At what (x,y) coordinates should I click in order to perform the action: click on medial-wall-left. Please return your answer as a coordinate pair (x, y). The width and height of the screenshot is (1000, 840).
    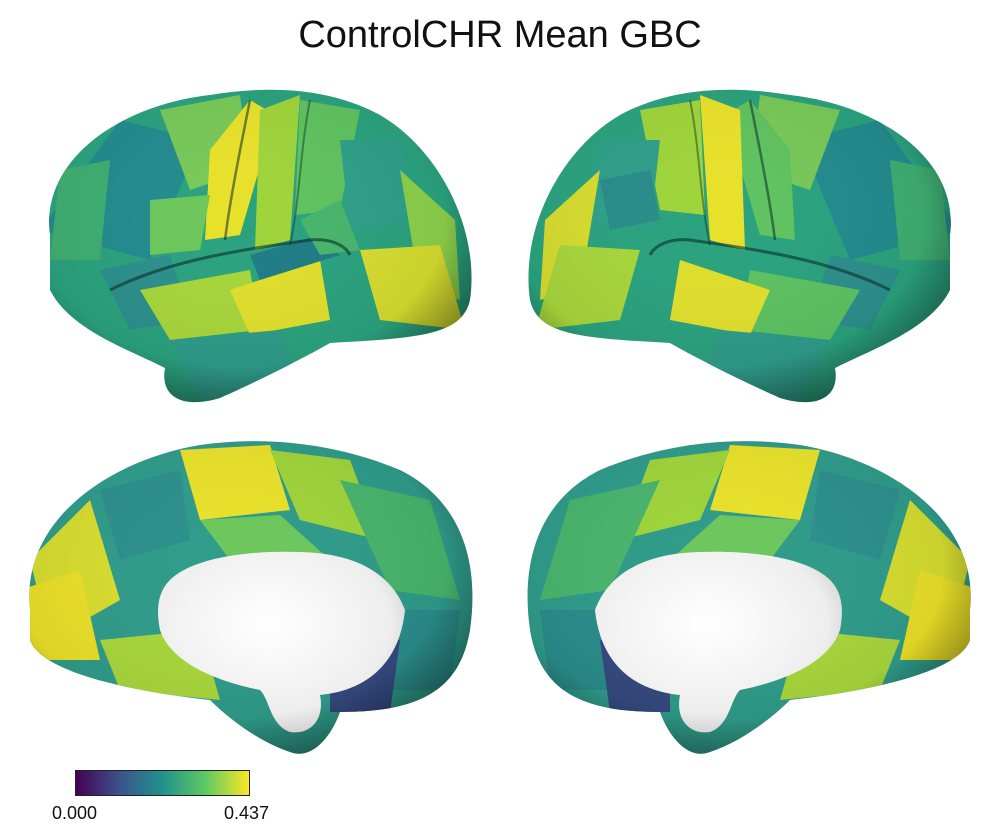
    Looking at the image, I should click on (281, 642).